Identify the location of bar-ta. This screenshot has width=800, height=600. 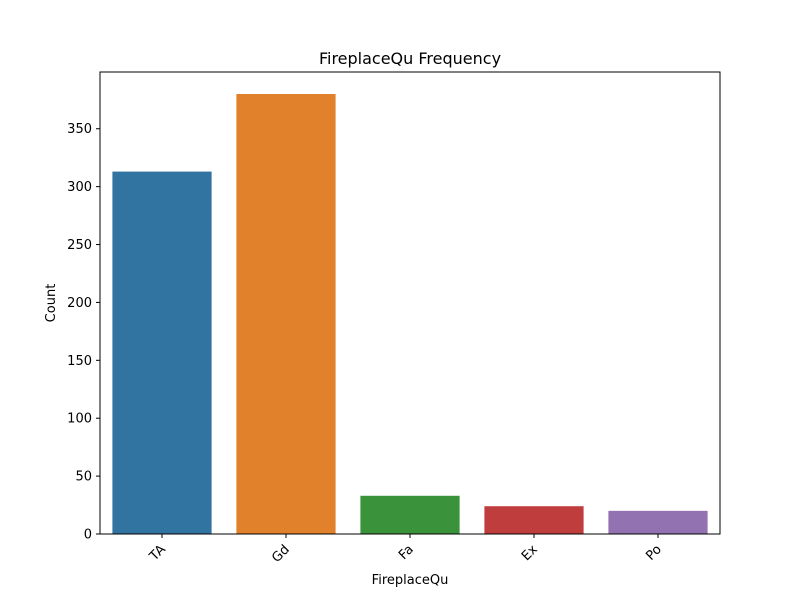
(162, 352).